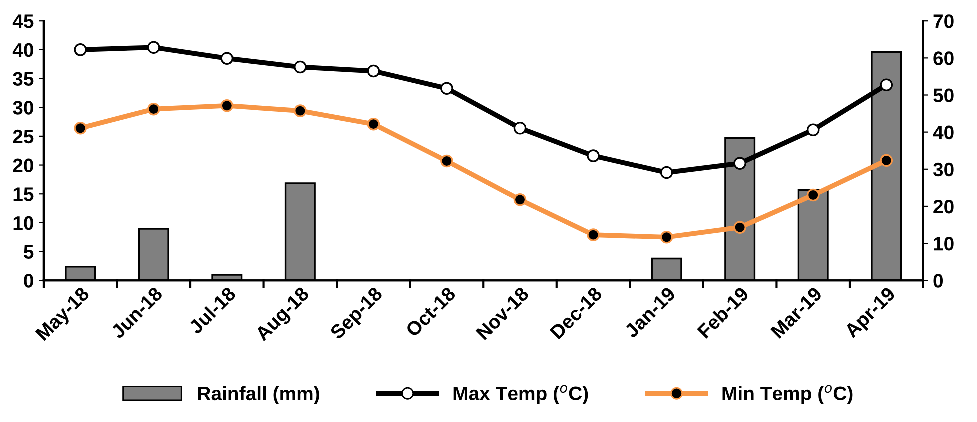 The width and height of the screenshot is (977, 422). What do you see at coordinates (944, 95) in the screenshot?
I see `y2-tick-label: 50` at bounding box center [944, 95].